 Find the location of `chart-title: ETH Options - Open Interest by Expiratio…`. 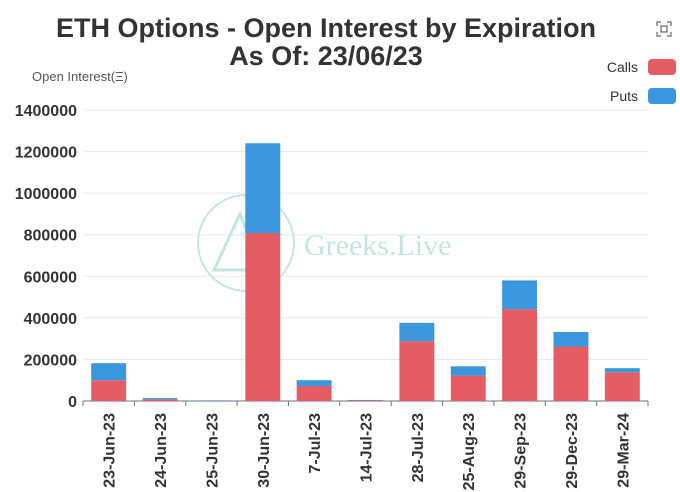

chart-title: ETH Options - Open Interest by Expiratio… is located at coordinates (326, 42).